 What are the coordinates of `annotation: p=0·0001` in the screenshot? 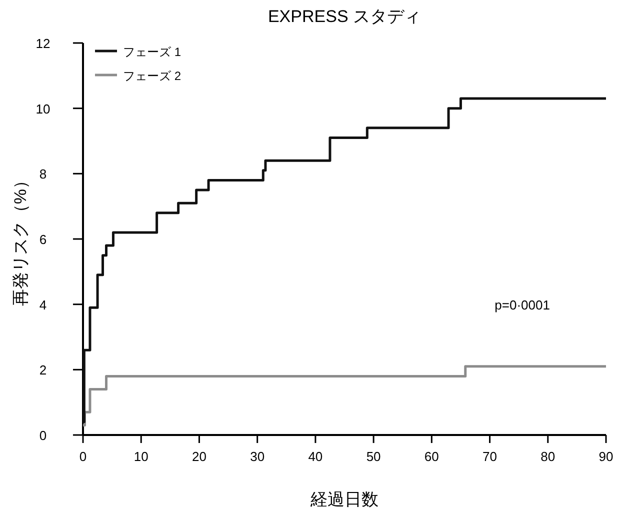 It's located at (522, 305).